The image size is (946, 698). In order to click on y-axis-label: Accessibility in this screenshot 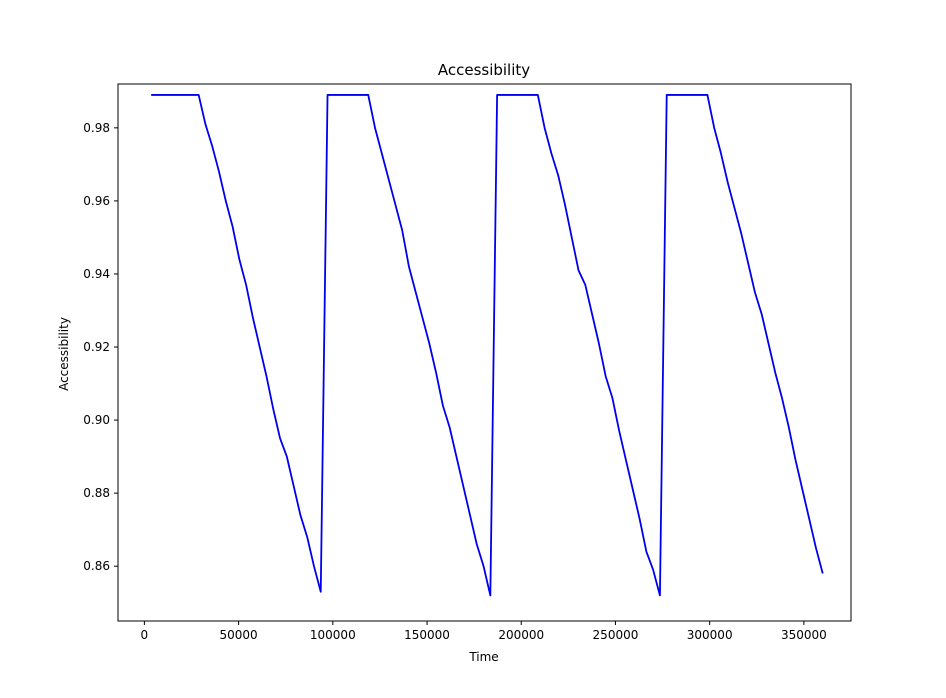, I will do `click(64, 354)`.